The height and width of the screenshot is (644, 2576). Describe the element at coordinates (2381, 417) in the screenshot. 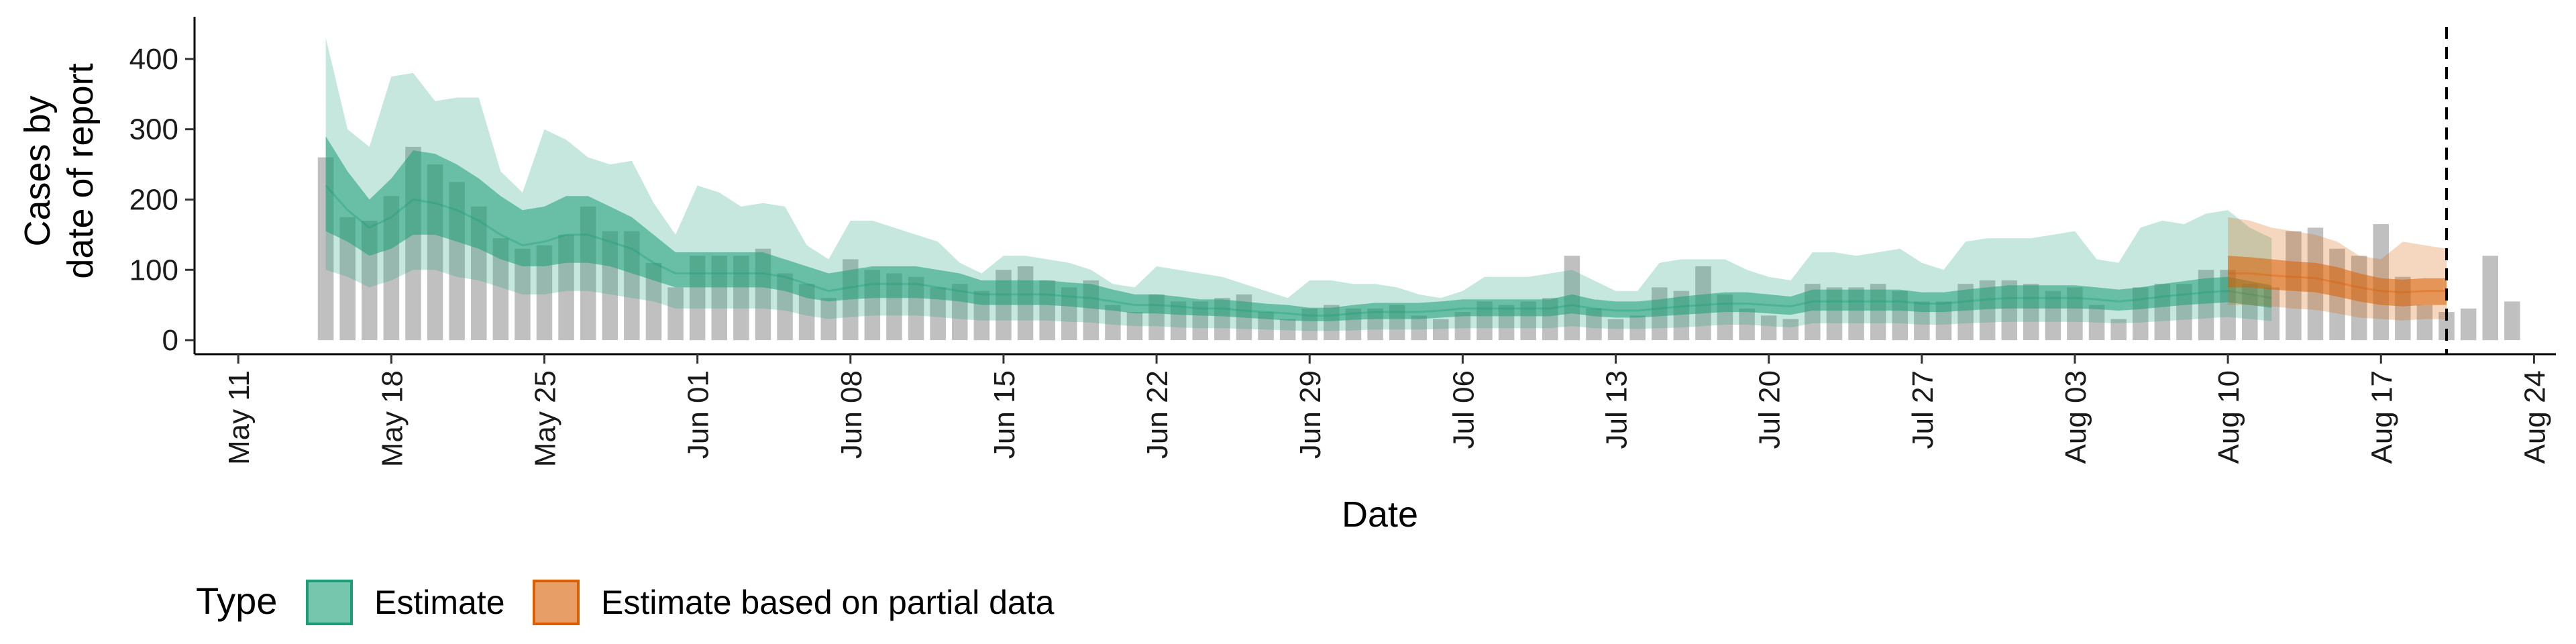

I see `x-tick-label: Aug 17` at that location.